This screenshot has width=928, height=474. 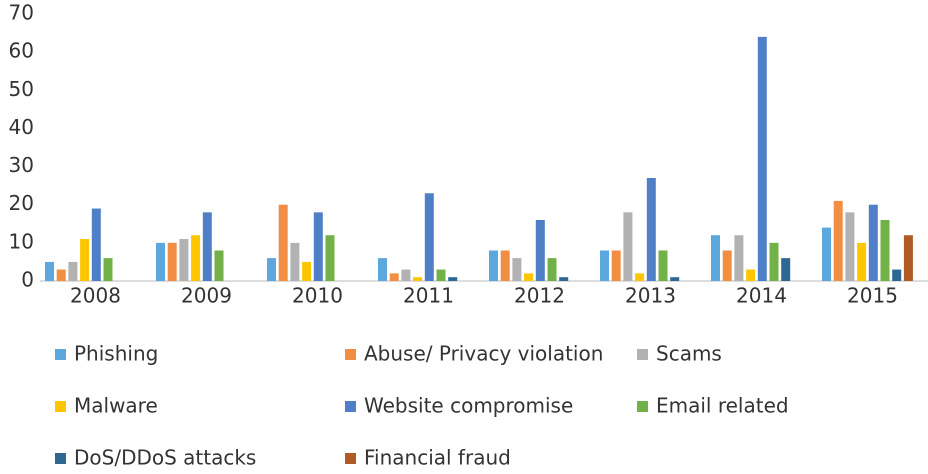 I want to click on y-tick-label: 30, so click(x=21, y=165).